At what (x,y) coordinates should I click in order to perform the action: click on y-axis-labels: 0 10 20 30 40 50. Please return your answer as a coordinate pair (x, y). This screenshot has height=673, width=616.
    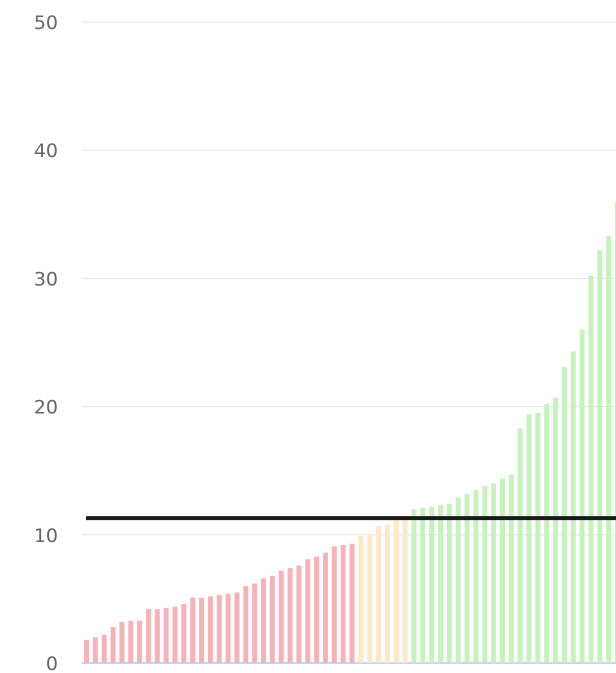
    Looking at the image, I should click on (46, 342).